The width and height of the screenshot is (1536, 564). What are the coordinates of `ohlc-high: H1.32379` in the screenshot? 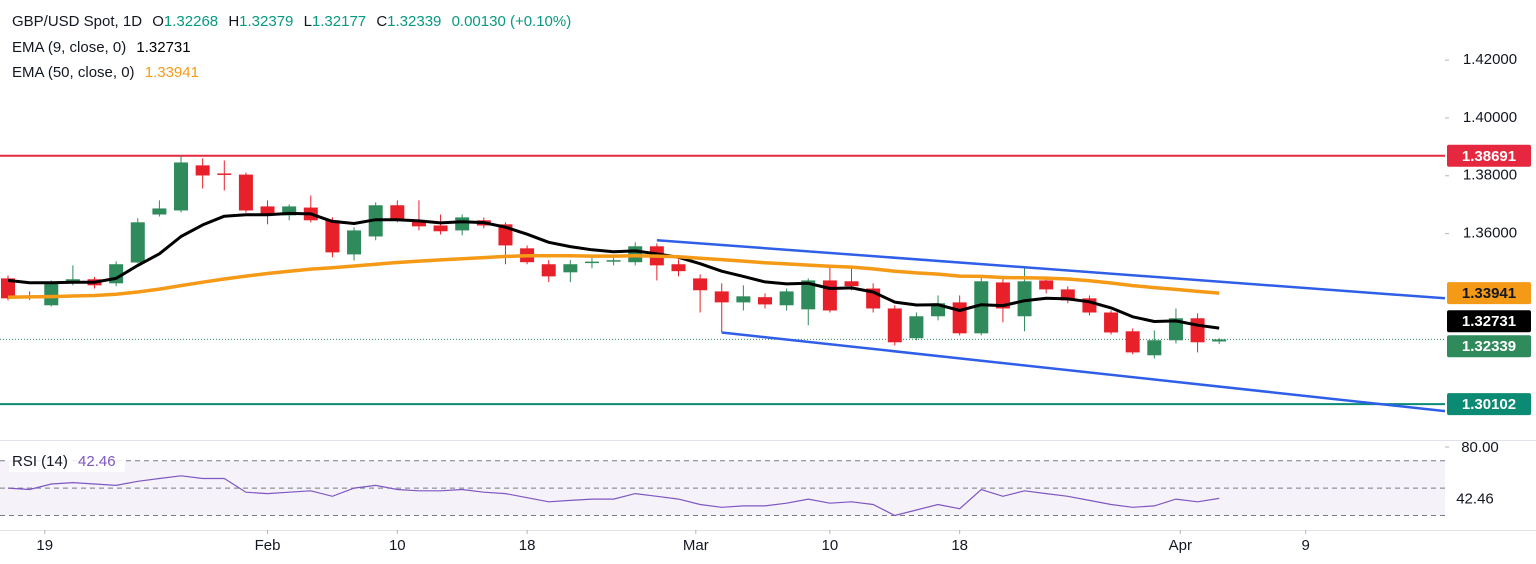 It's located at (260, 21).